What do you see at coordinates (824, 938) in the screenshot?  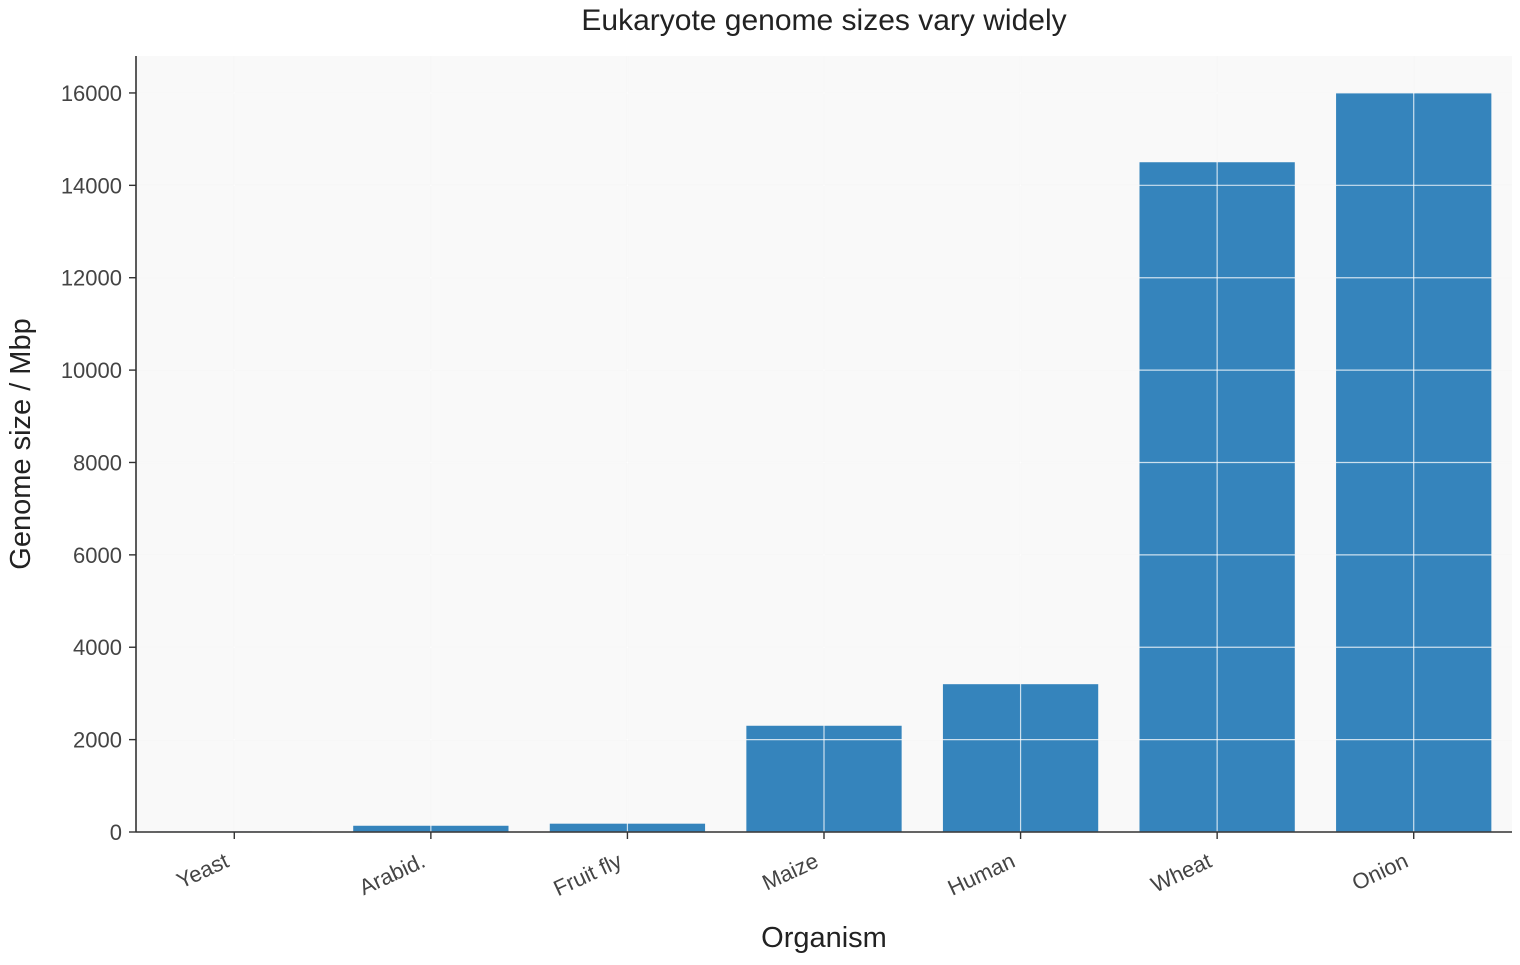 I see `x-axis-label: Organism` at bounding box center [824, 938].